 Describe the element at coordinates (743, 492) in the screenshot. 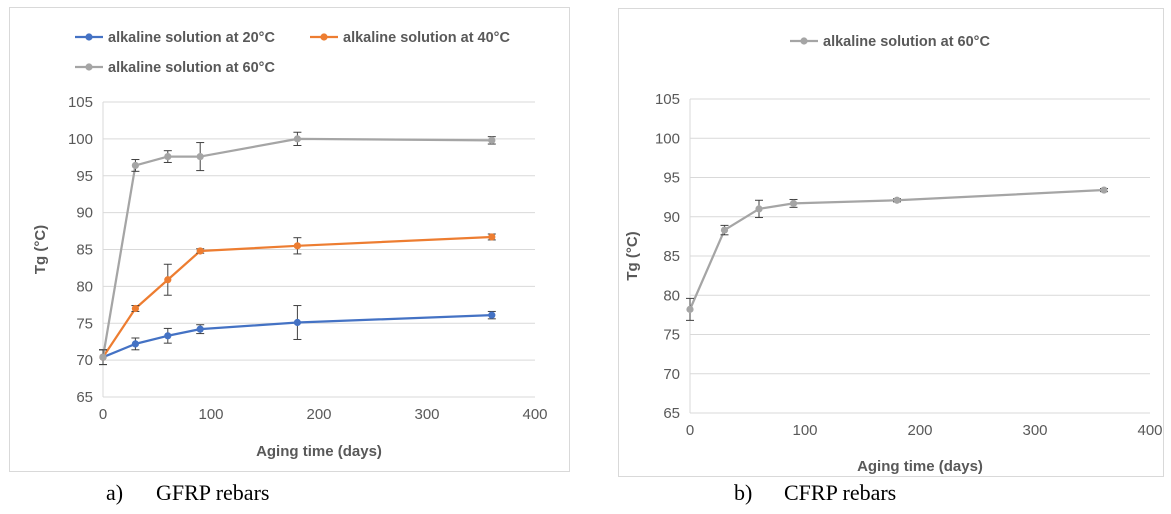

I see `caption-letter: b)` at that location.